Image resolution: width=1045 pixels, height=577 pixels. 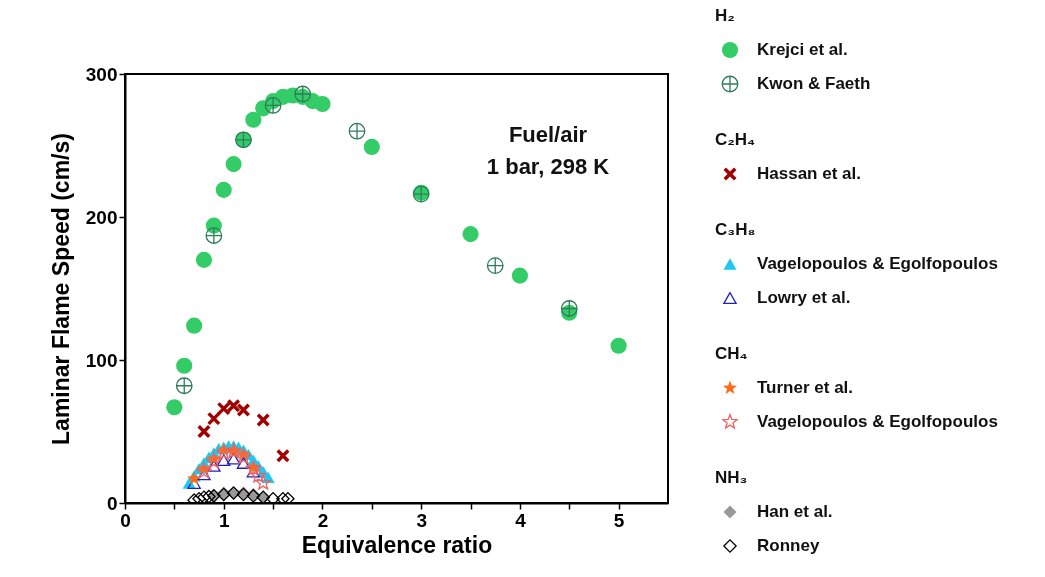 I want to click on legend-label: Han et al., so click(x=795, y=511).